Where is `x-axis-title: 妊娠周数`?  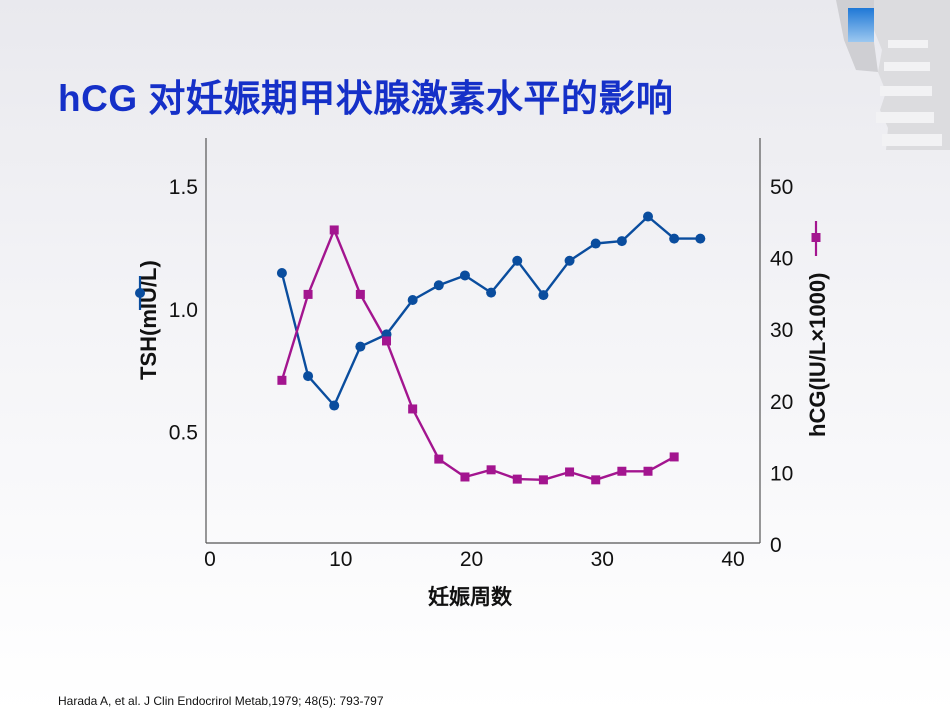
x-axis-title: 妊娠周数 is located at coordinates (470, 597).